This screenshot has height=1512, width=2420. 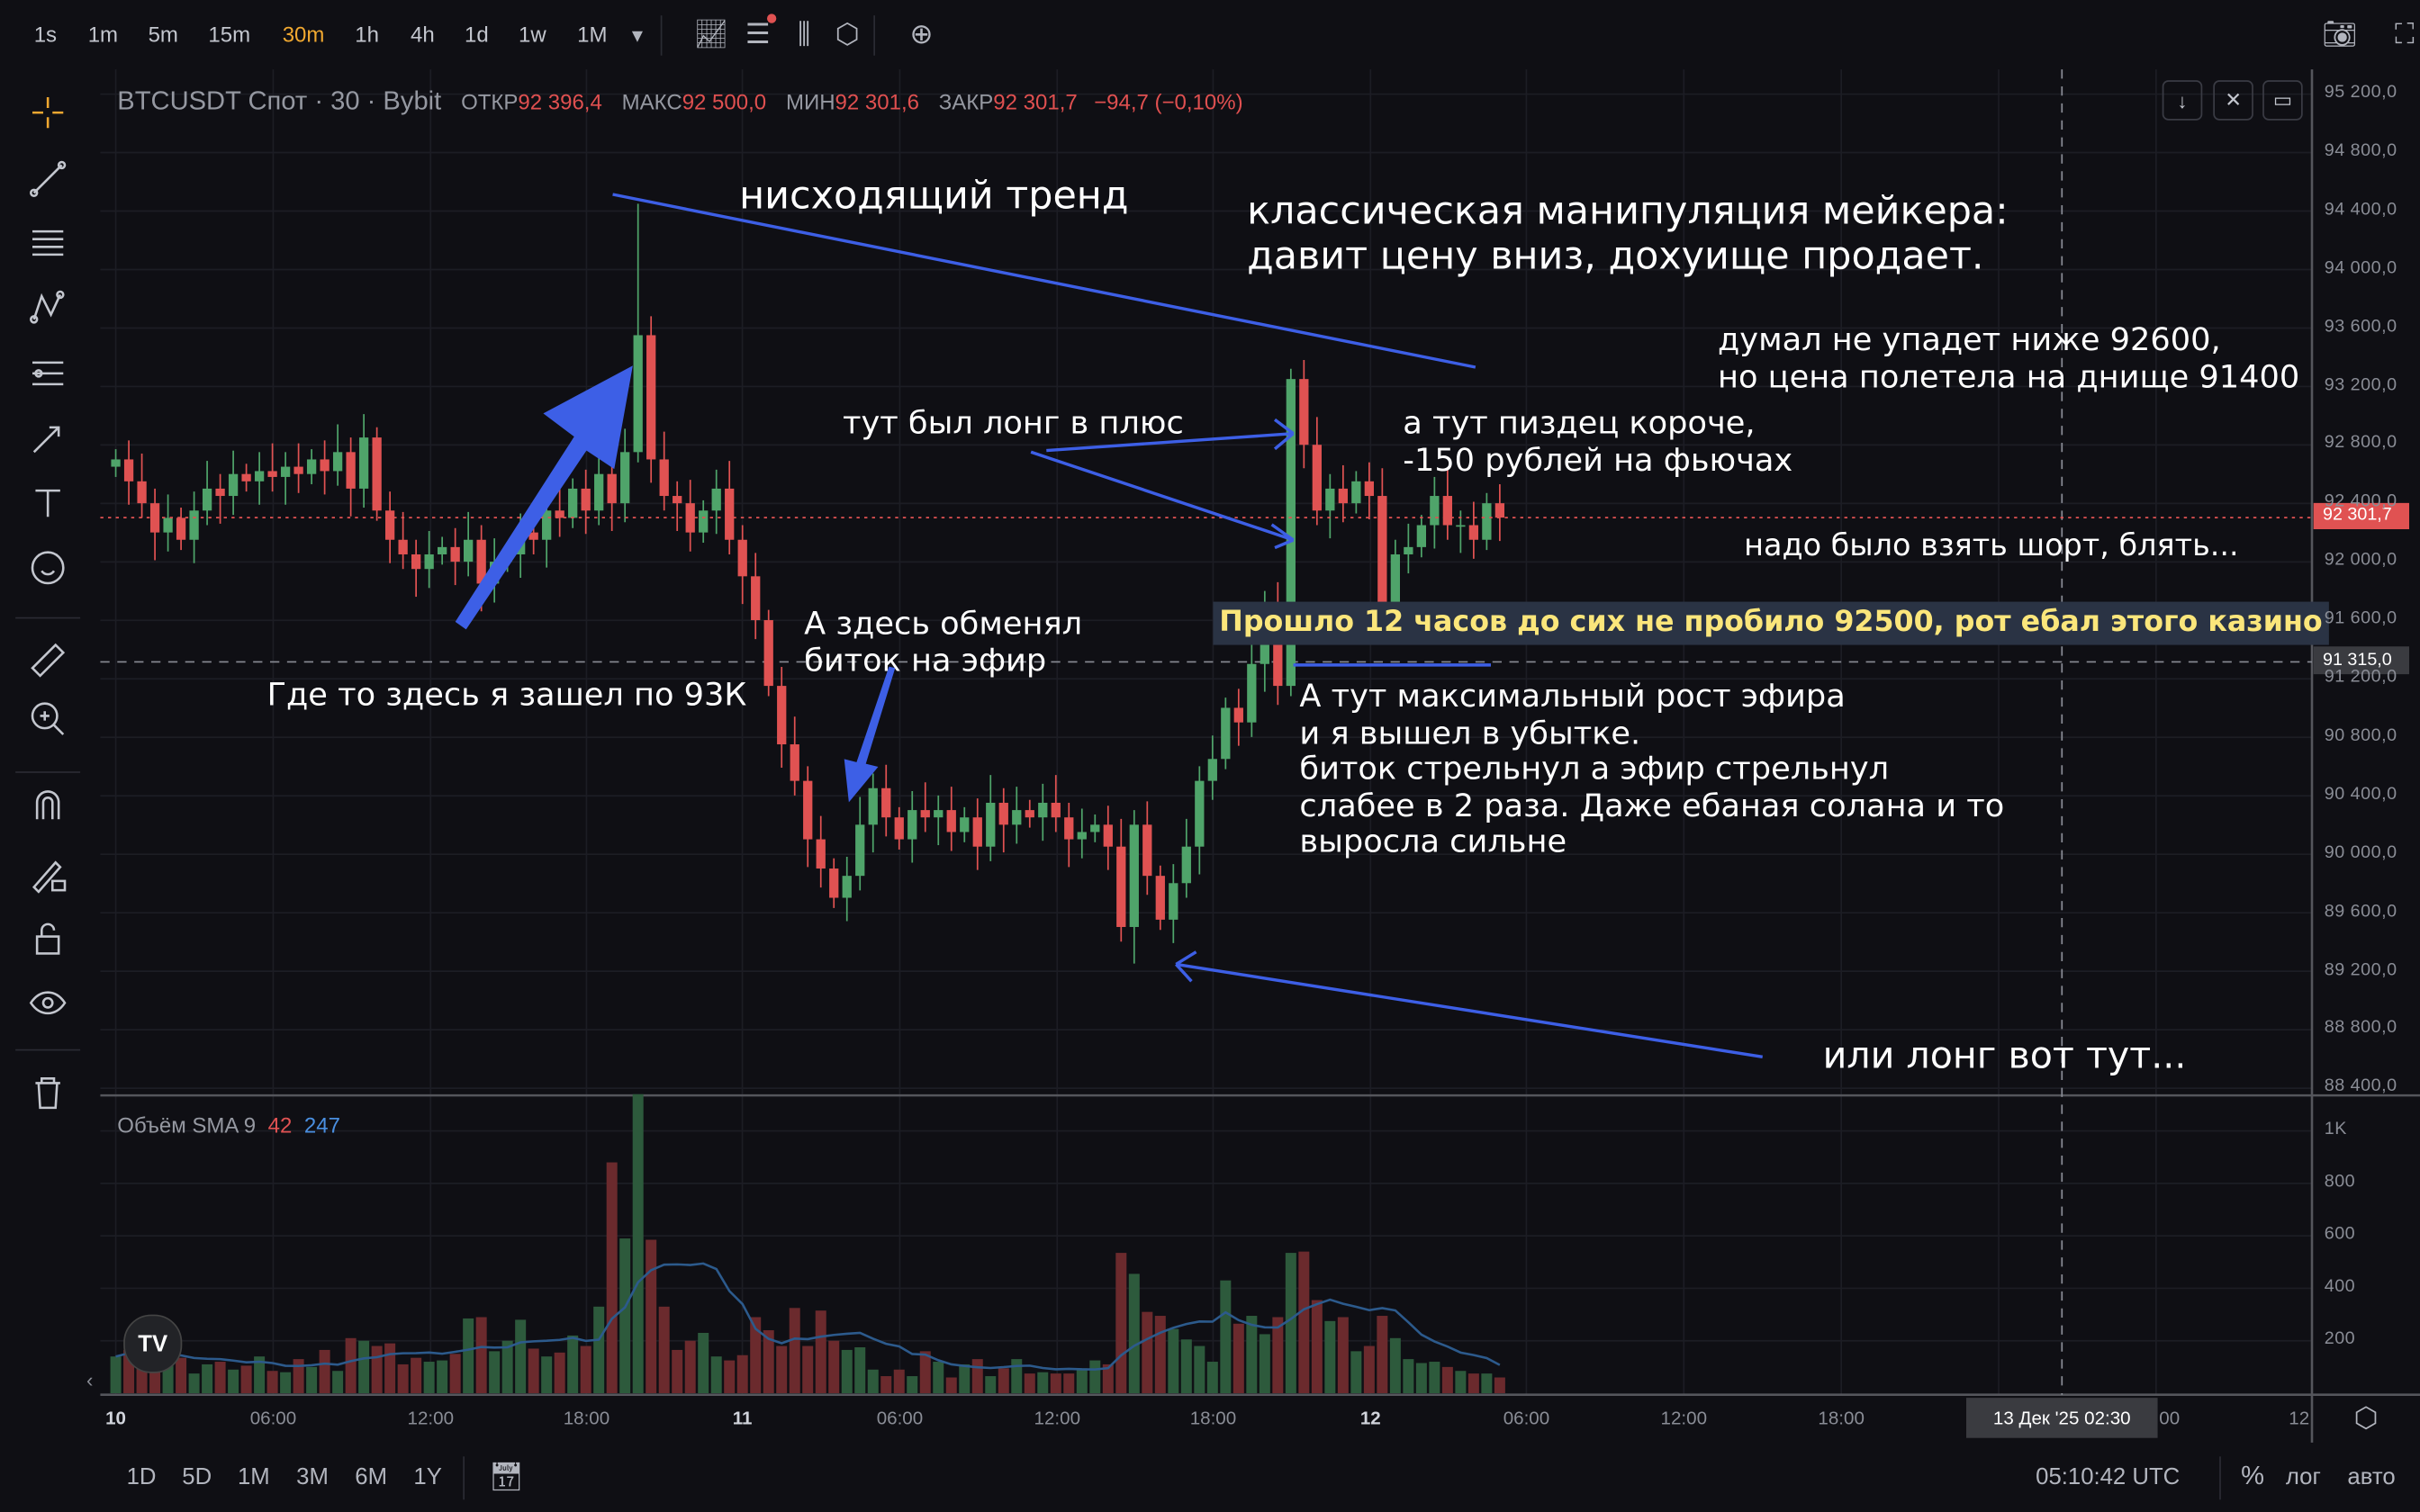 I want to click on range-5D: 5D, so click(x=197, y=1477).